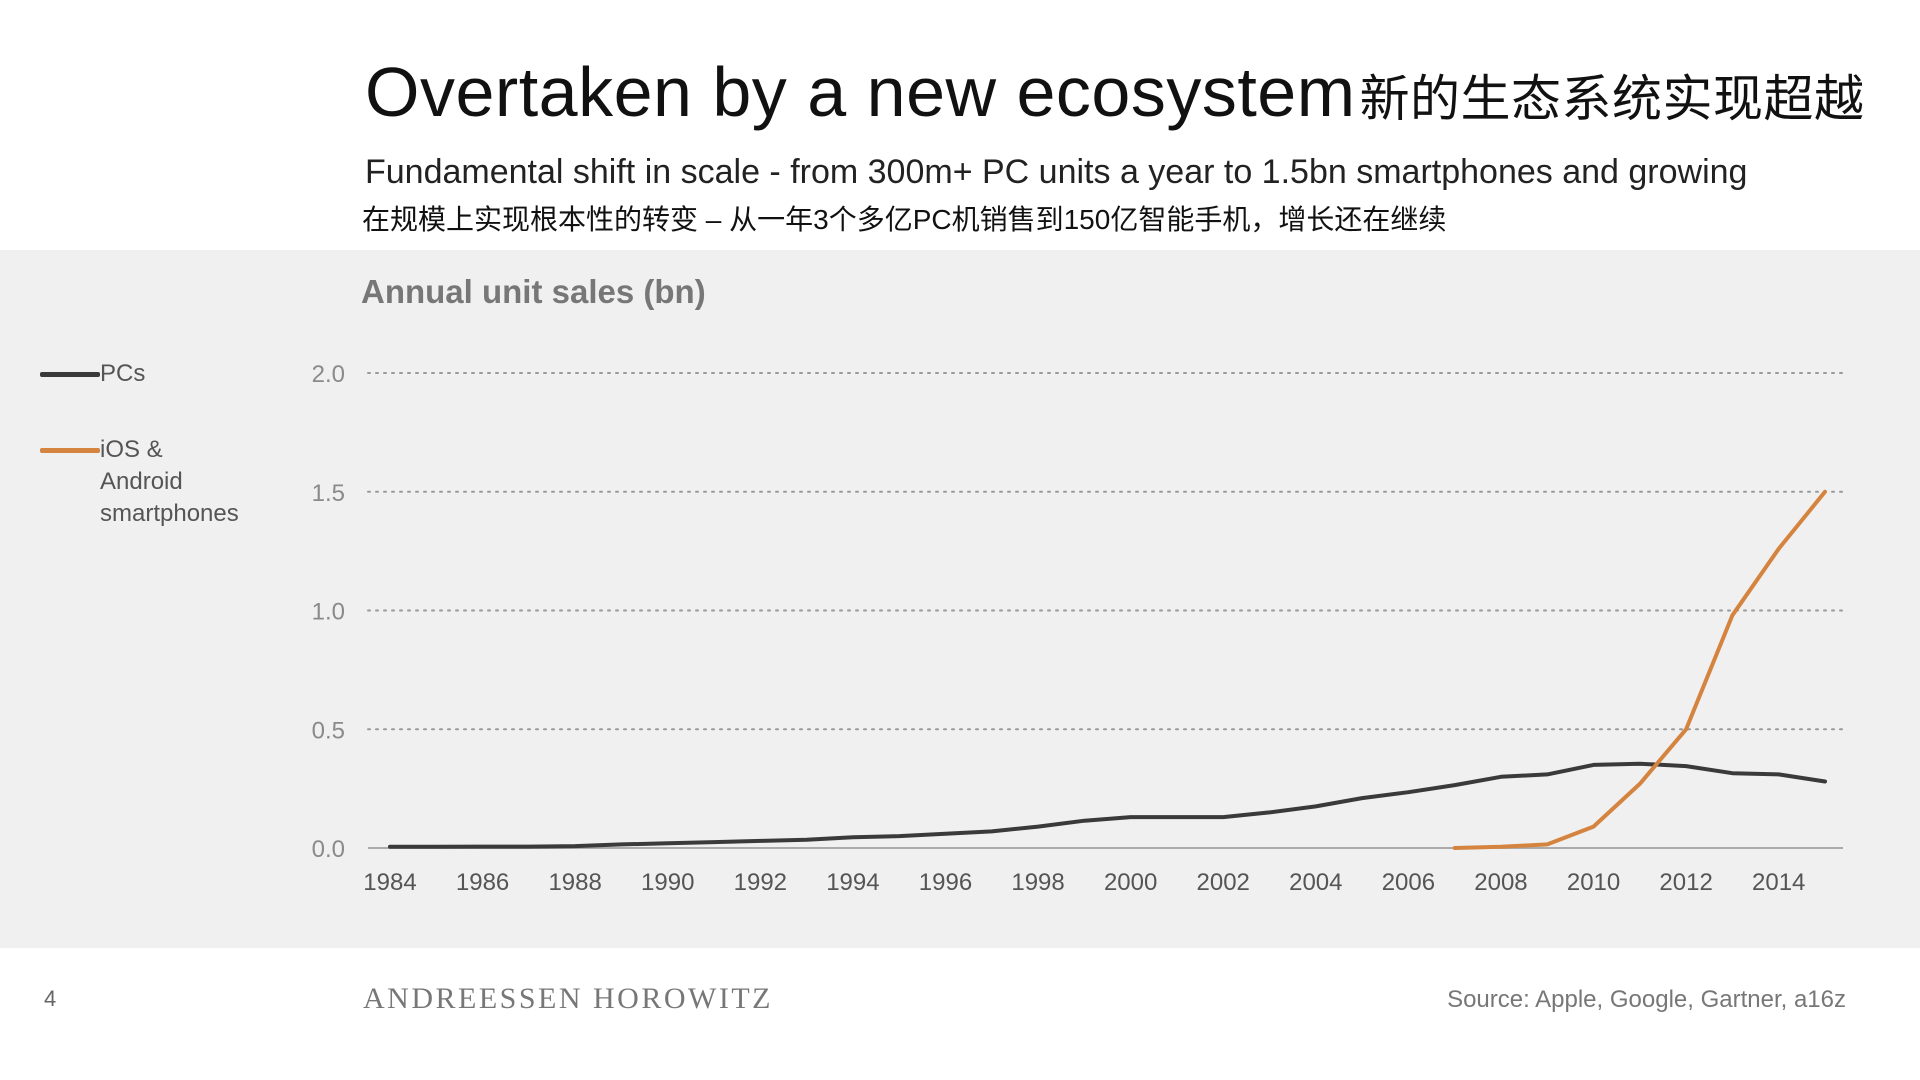 This screenshot has width=1920, height=1080. I want to click on x-tick-label-1990: 1990, so click(667, 882).